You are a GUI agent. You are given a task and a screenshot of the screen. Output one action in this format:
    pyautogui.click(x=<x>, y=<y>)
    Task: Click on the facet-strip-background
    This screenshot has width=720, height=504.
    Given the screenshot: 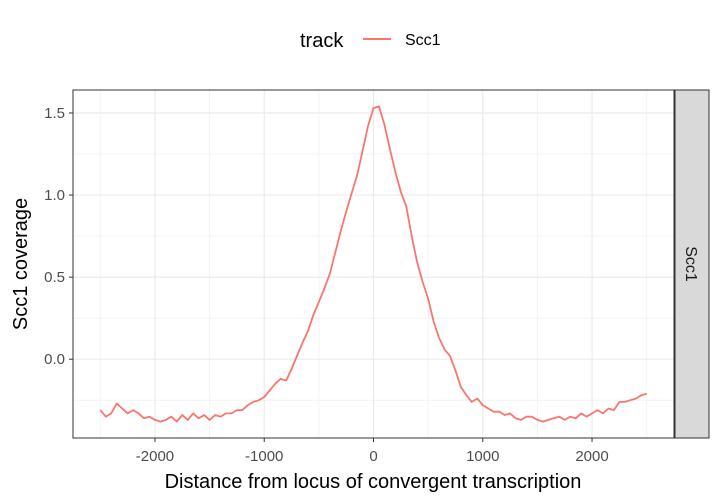 What is the action you would take?
    pyautogui.click(x=692, y=264)
    